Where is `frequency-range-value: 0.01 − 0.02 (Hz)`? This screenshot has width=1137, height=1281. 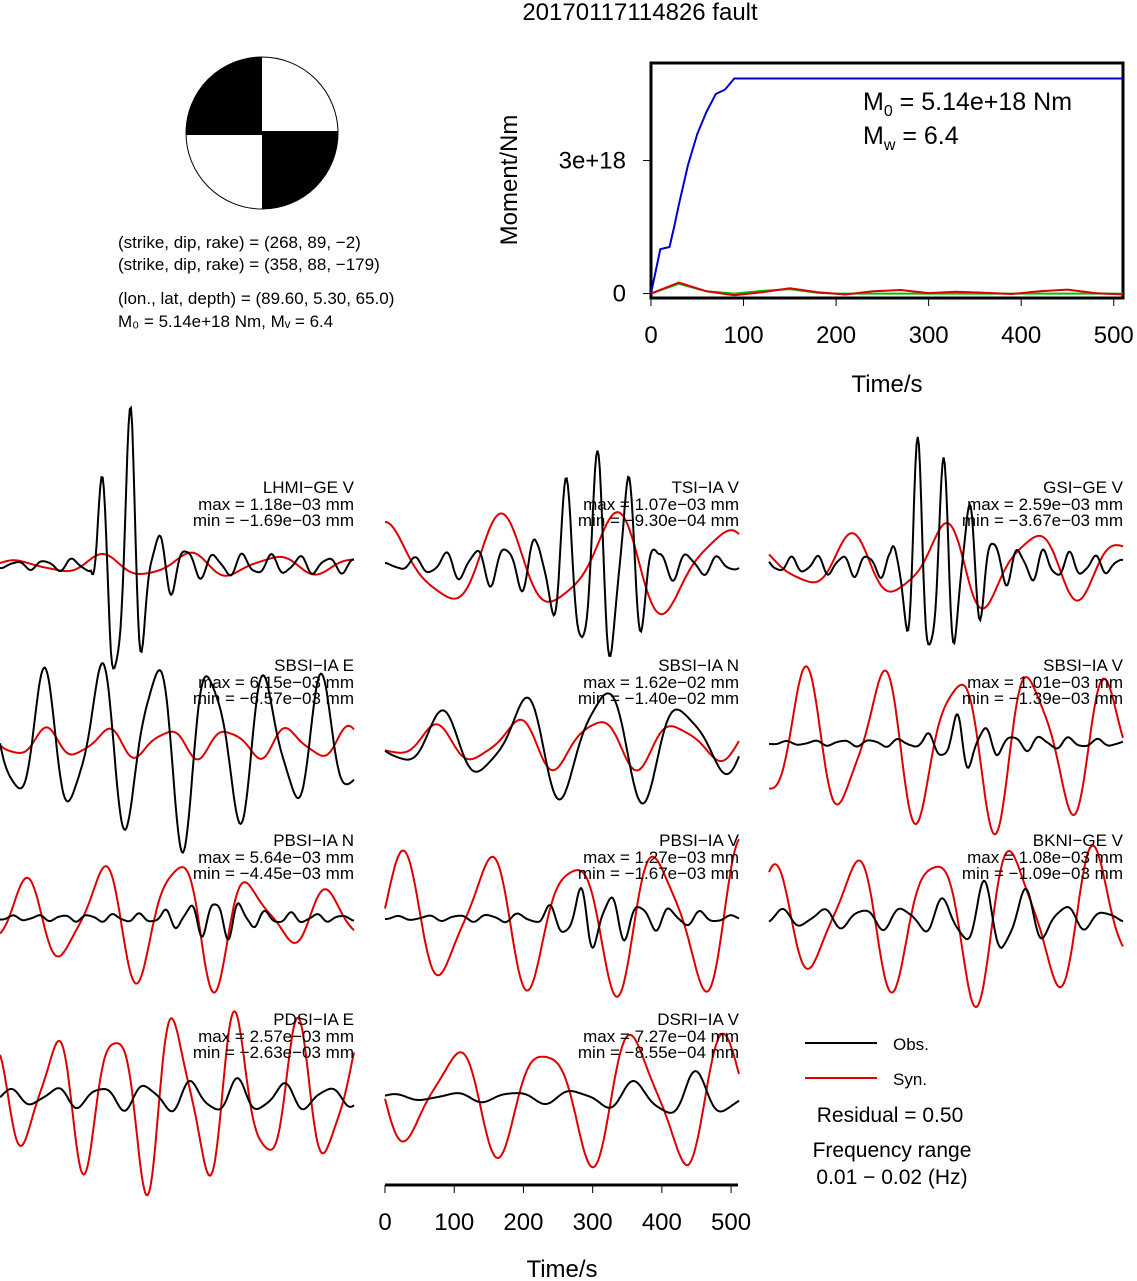 frequency-range-value: 0.01 − 0.02 (Hz) is located at coordinates (891, 1177).